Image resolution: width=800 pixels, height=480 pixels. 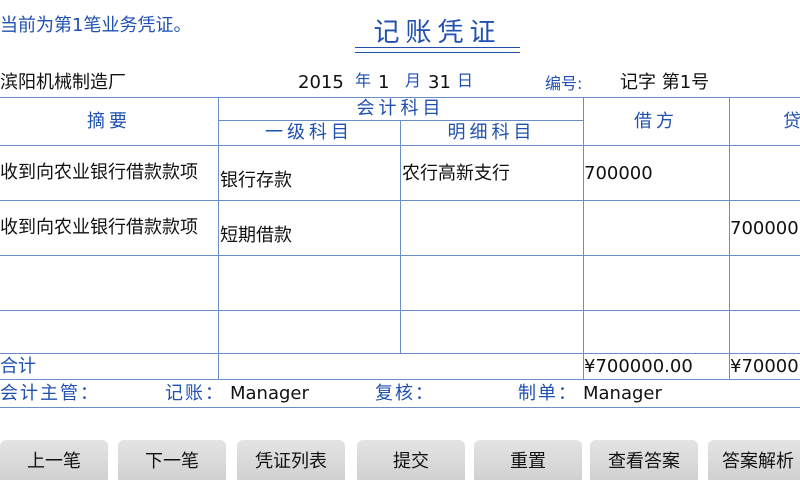 I want to click on answer-button: 查看答案, so click(x=644, y=460).